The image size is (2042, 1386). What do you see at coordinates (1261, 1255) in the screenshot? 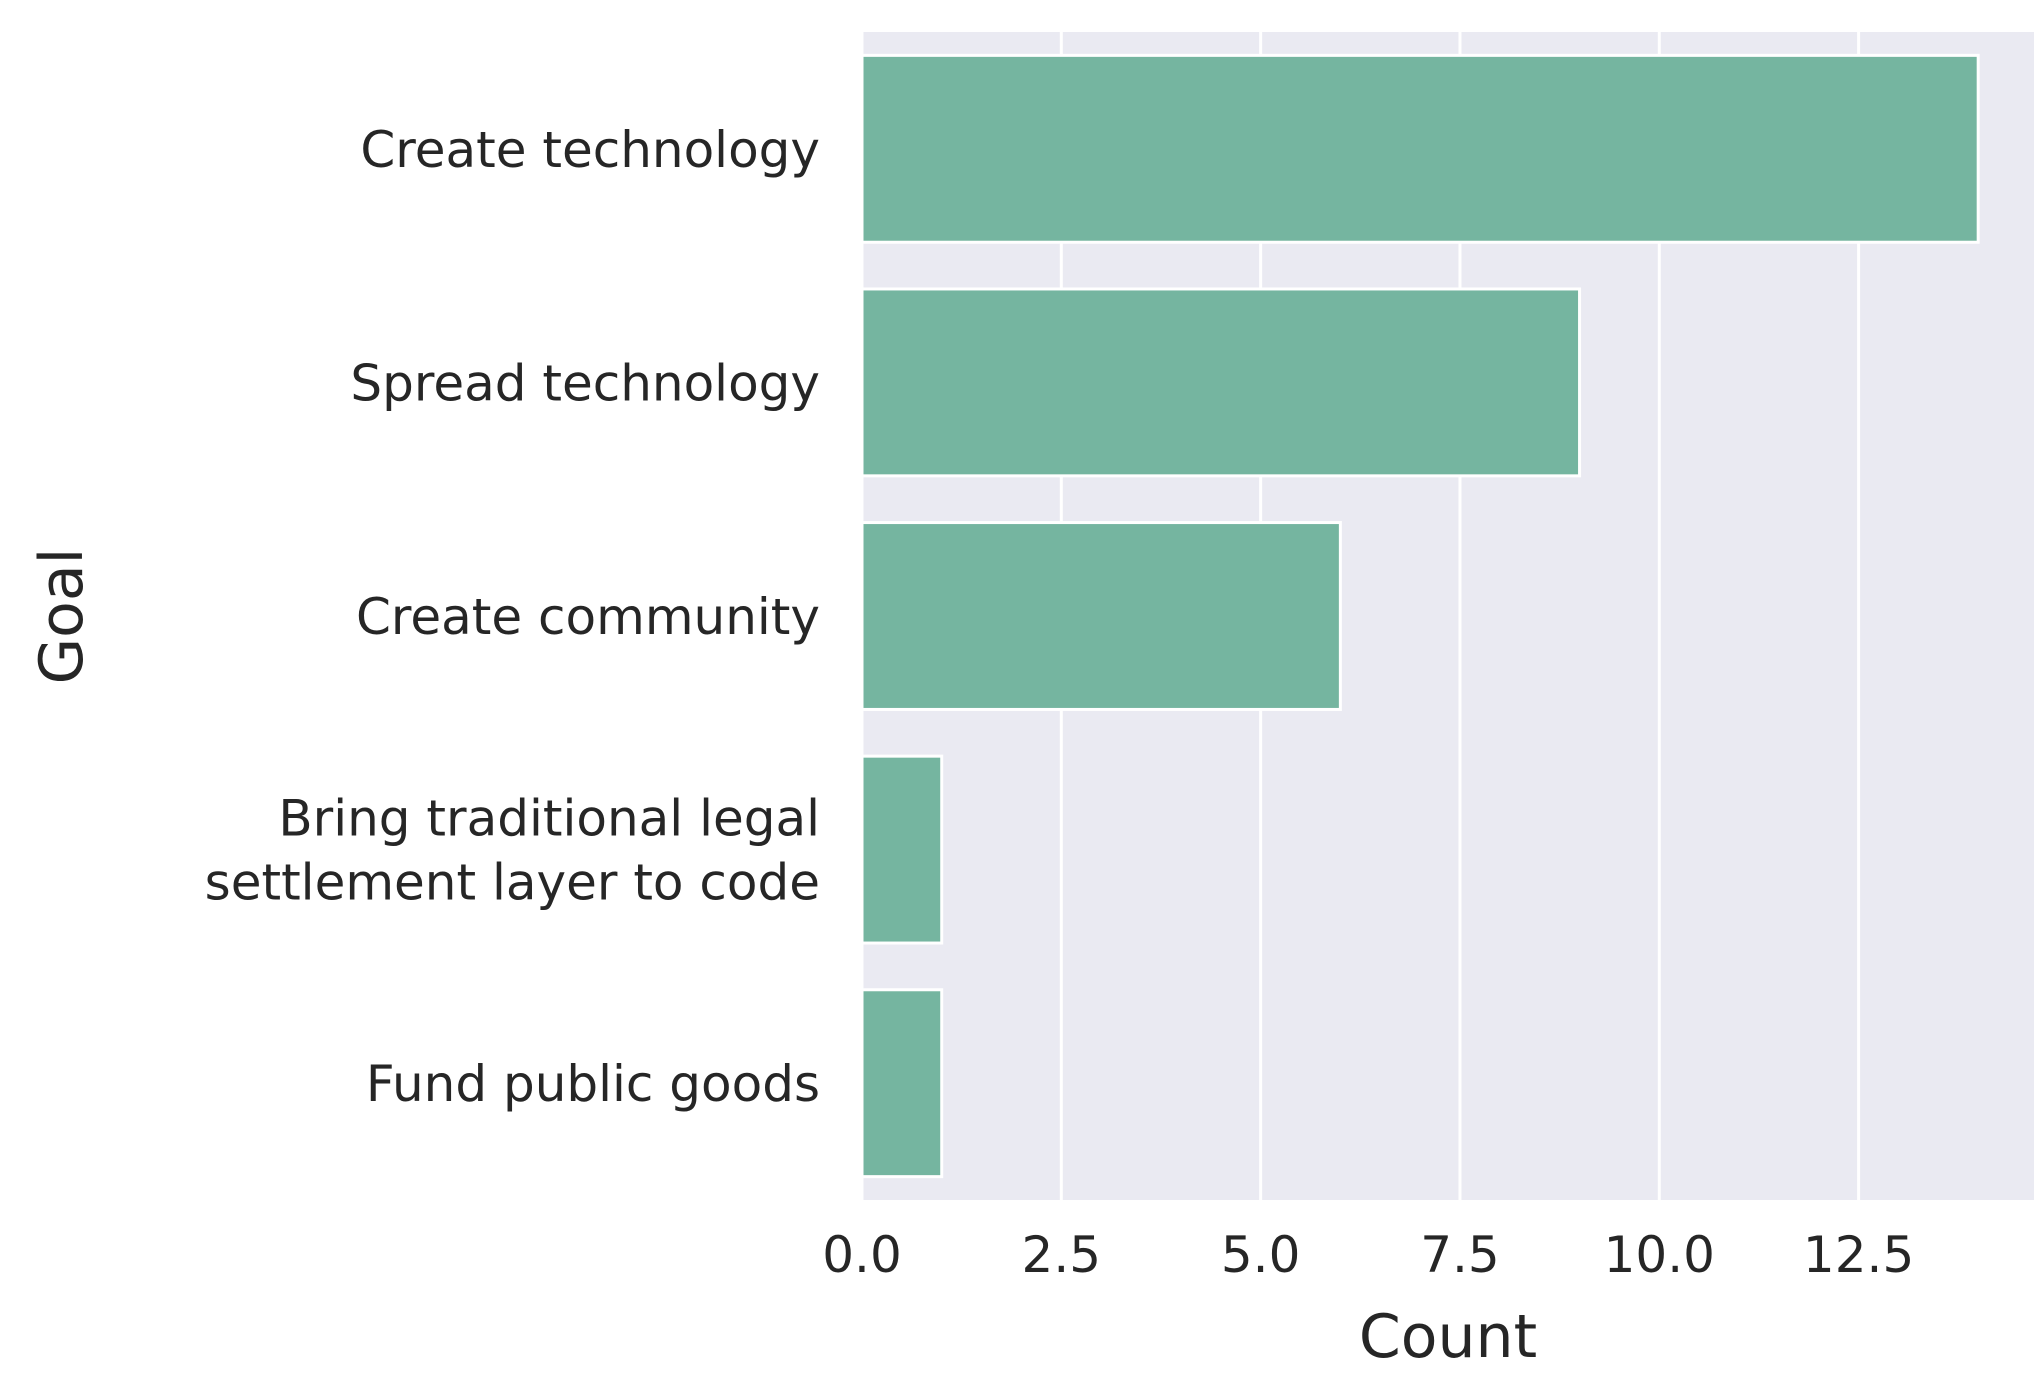
I see `x-tick-label: 5.0` at bounding box center [1261, 1255].